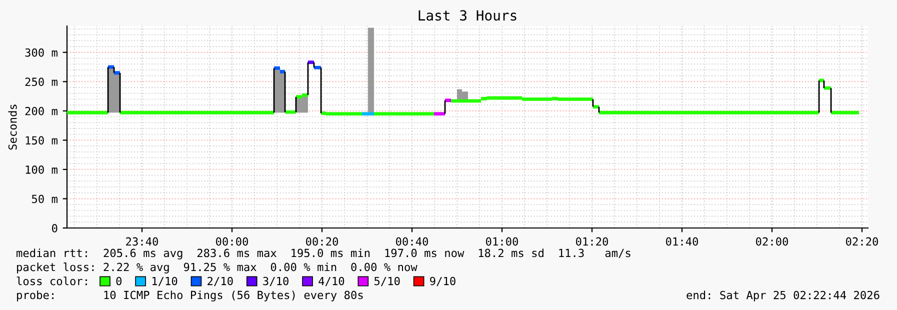 The image size is (897, 310). What do you see at coordinates (45, 199) in the screenshot?
I see `y-tick-label: 50 m` at bounding box center [45, 199].